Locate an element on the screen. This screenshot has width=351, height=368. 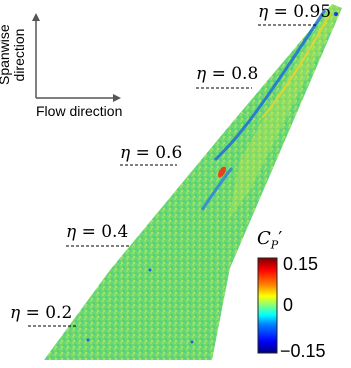
colorbar-min-label: −0.15 is located at coordinates (303, 351).